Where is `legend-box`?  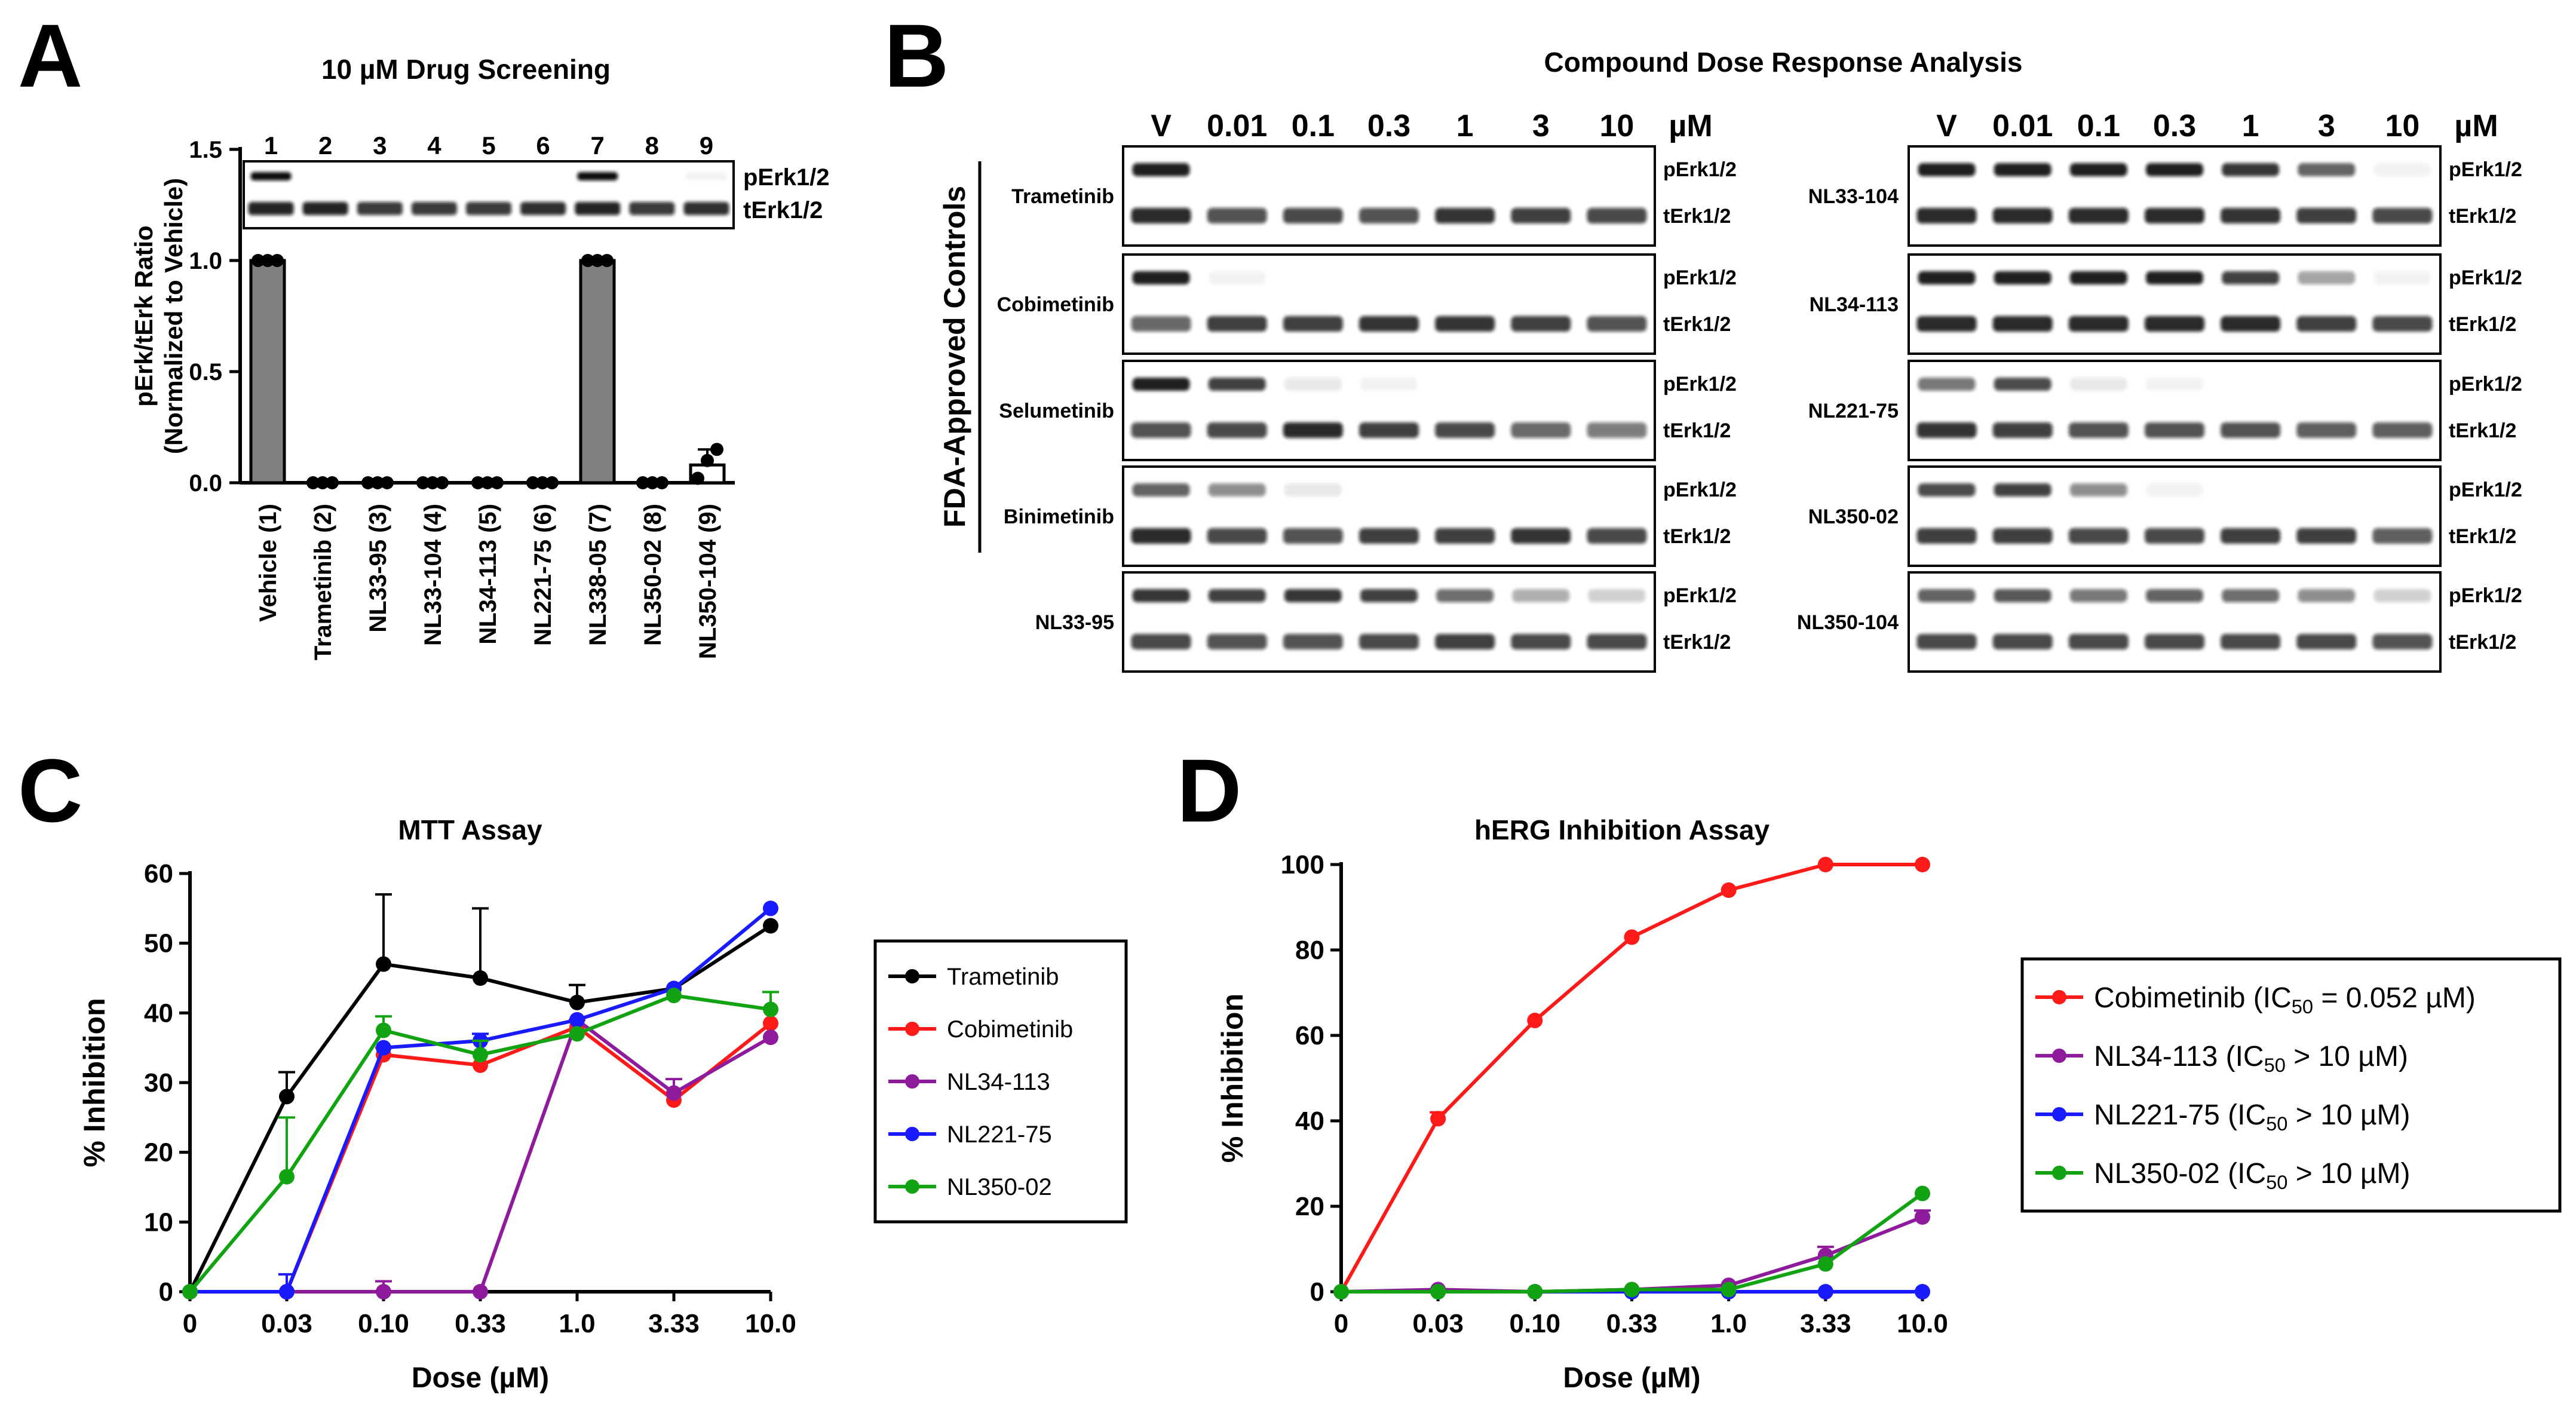 legend-box is located at coordinates (2291, 1085).